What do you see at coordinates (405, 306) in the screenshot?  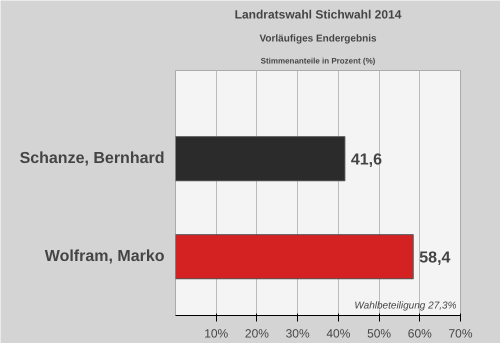 I see `annotation: Wahlbeteiligung 27,3%` at bounding box center [405, 306].